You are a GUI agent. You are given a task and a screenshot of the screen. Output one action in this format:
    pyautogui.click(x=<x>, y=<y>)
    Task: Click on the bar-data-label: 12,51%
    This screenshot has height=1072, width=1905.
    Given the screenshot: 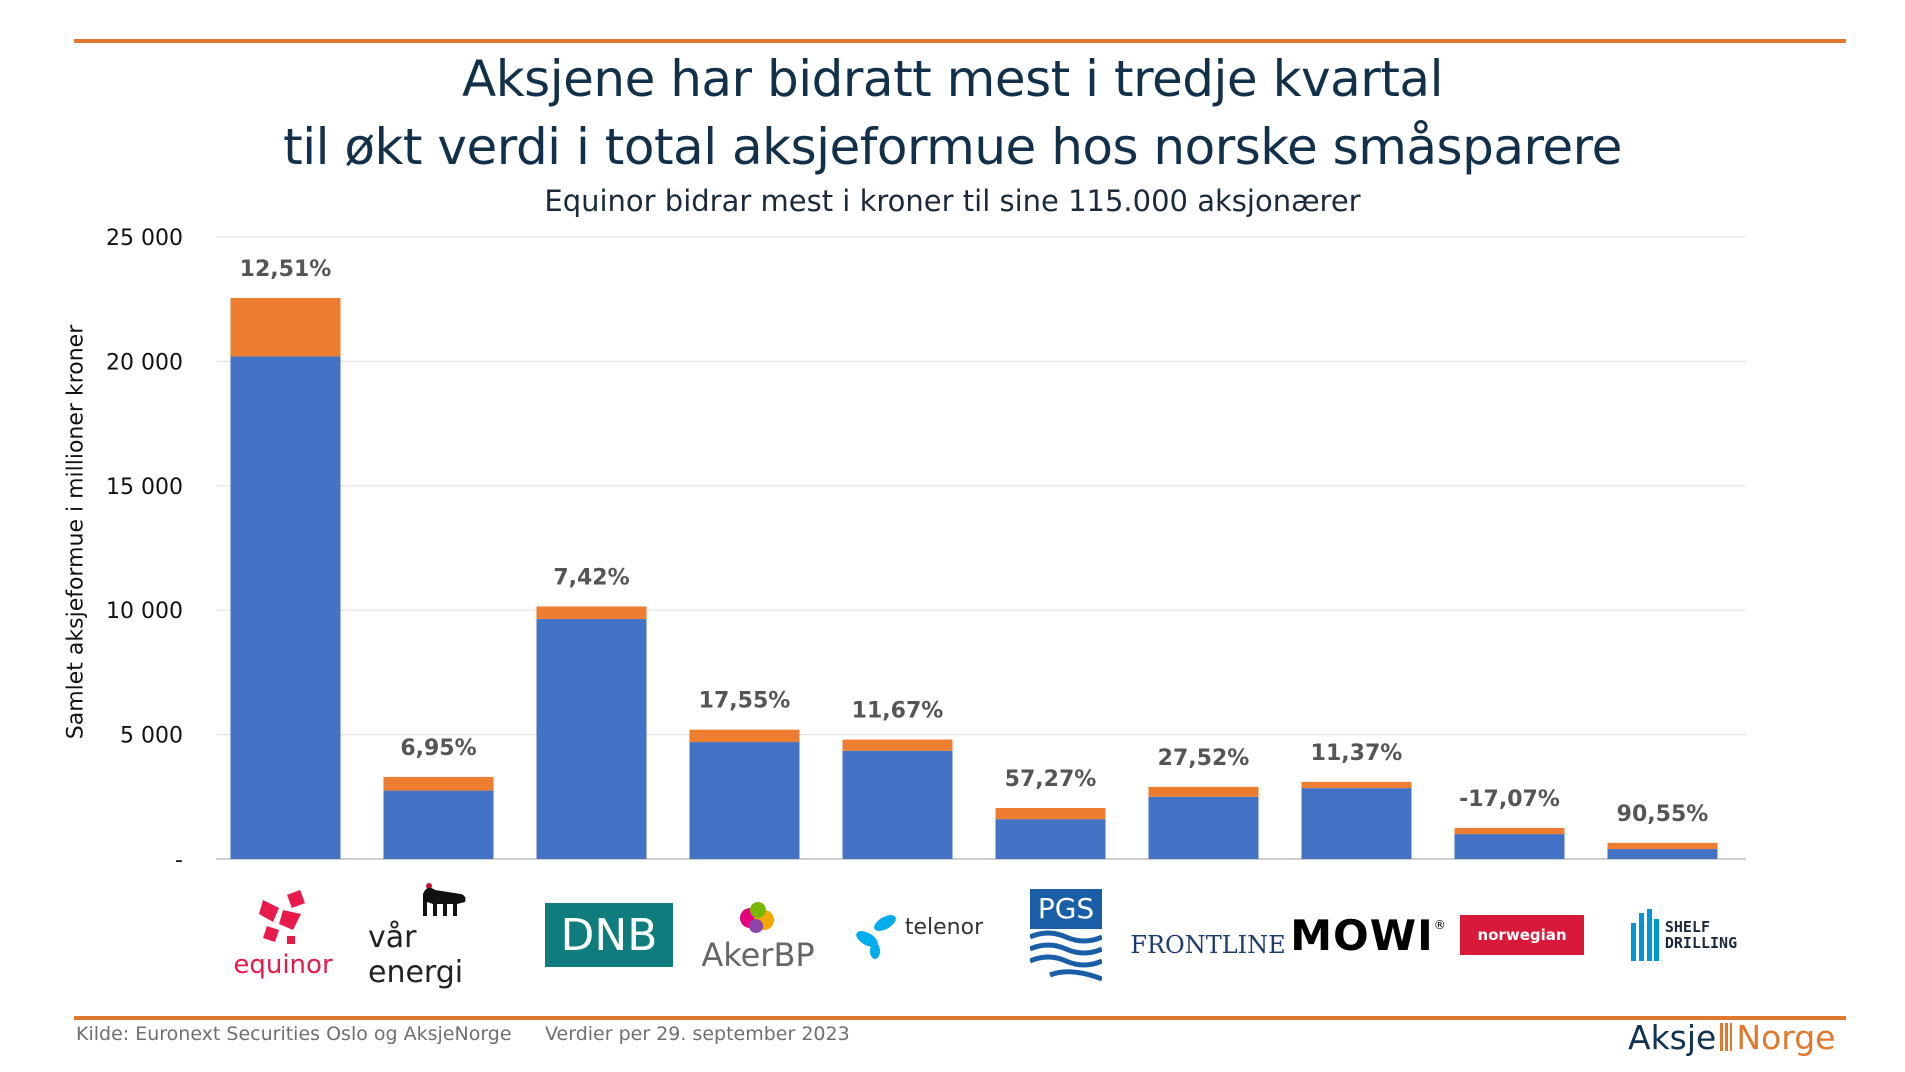 What is the action you would take?
    pyautogui.click(x=286, y=269)
    